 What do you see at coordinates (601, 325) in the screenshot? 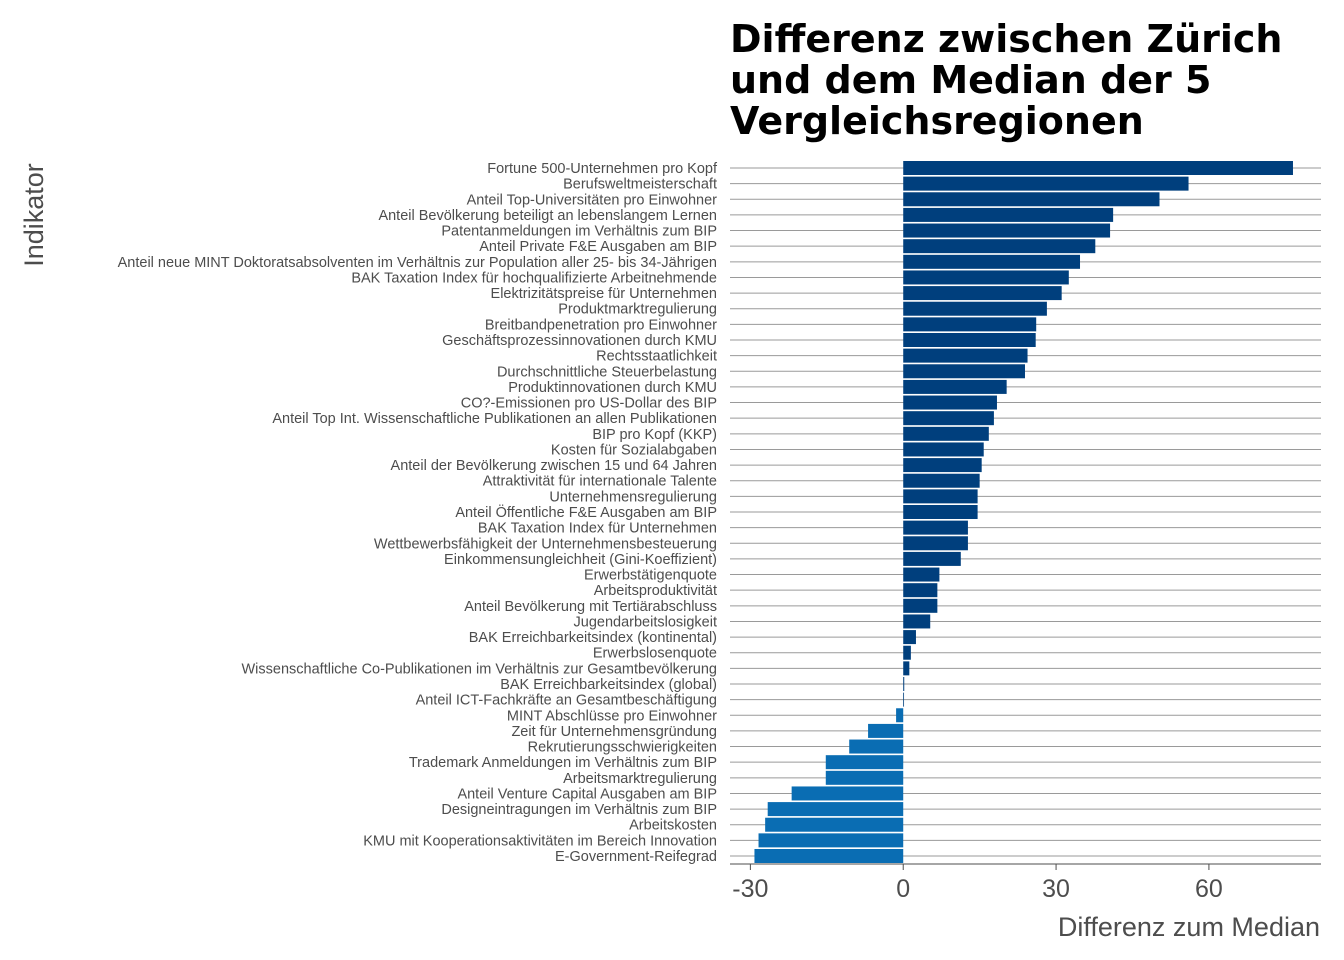
I see `category-label: Breitbandpenetration pro Einwohner` at bounding box center [601, 325].